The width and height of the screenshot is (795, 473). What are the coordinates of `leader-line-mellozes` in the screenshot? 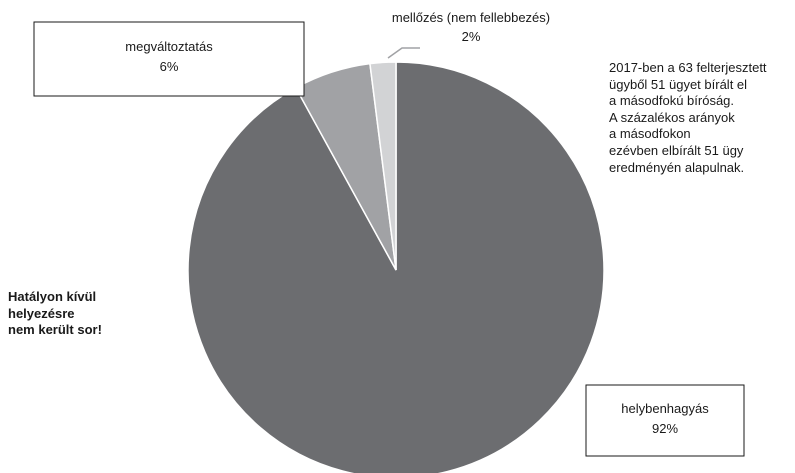 It's located at (403, 53).